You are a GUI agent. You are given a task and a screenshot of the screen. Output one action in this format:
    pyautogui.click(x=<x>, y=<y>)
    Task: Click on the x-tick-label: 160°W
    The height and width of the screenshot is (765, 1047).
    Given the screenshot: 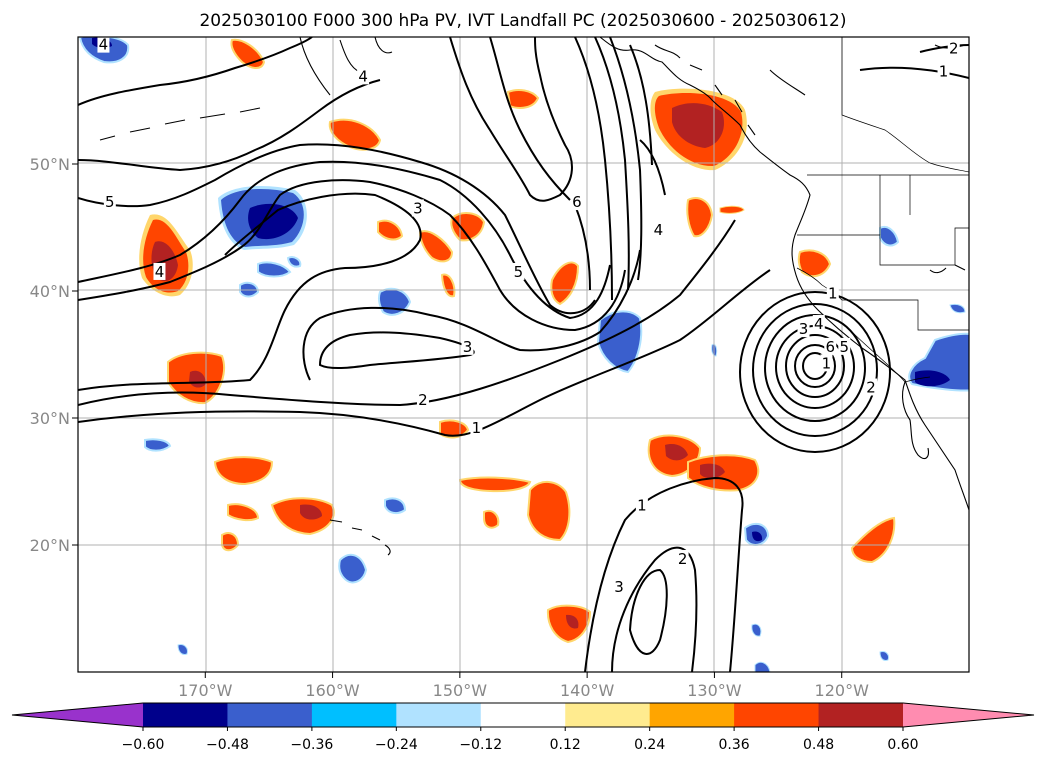 What is the action you would take?
    pyautogui.click(x=332, y=690)
    